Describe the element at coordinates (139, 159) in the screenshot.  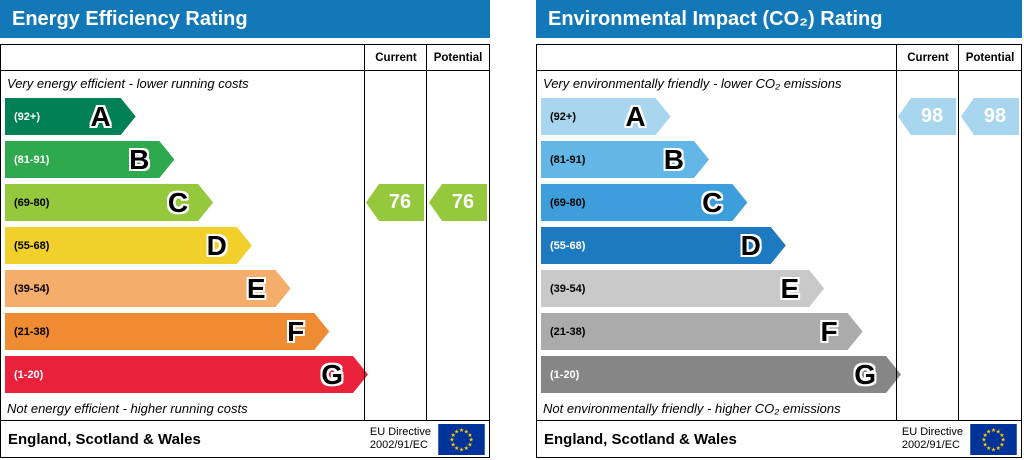
I see `band-letter: B` at that location.